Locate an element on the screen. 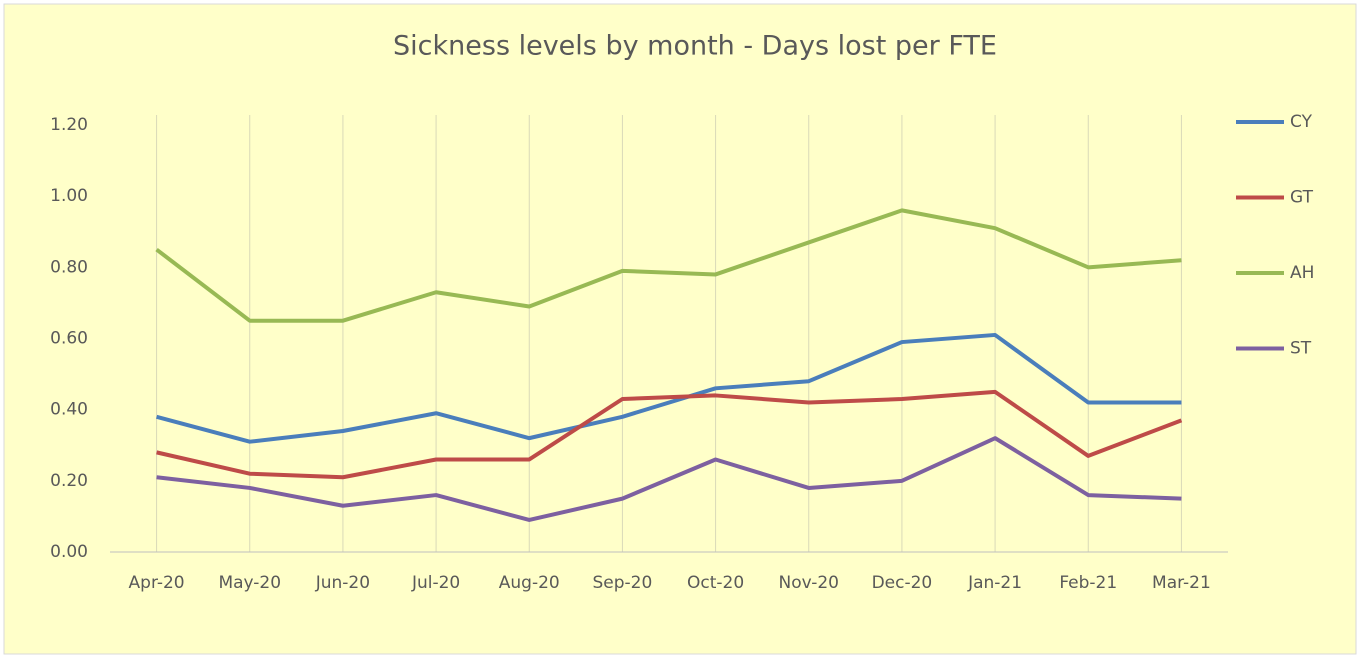  legend-label: ST is located at coordinates (1301, 349).